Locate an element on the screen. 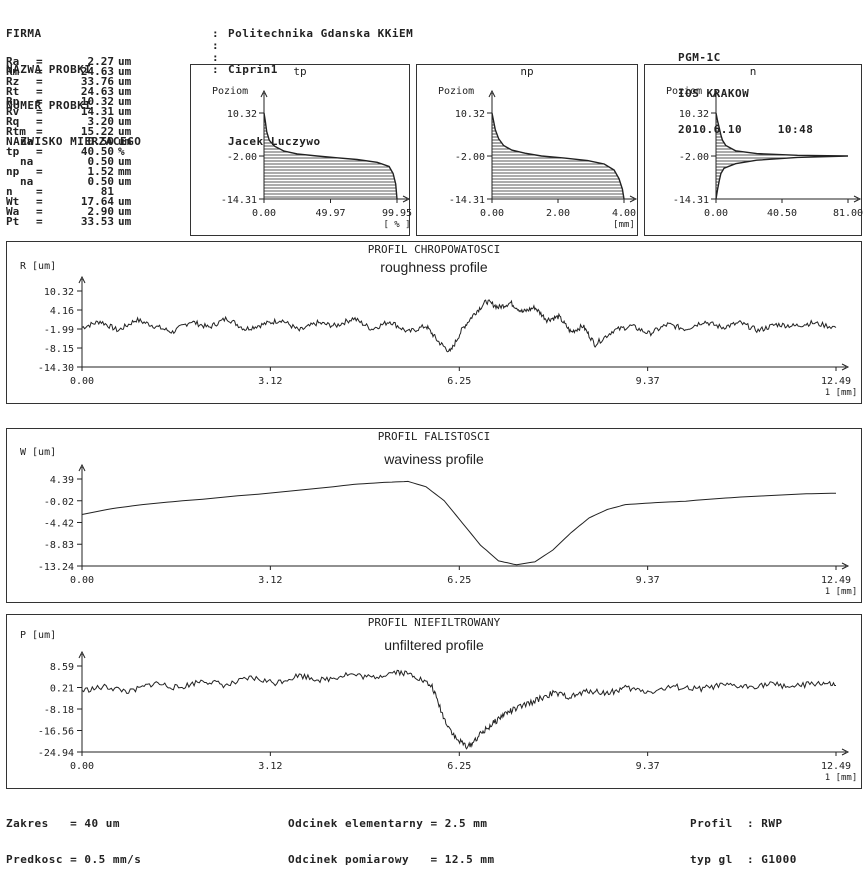 Image resolution: width=868 pixels, height=878 pixels. distribution-x-tick-label: 2.00 is located at coordinates (558, 213).